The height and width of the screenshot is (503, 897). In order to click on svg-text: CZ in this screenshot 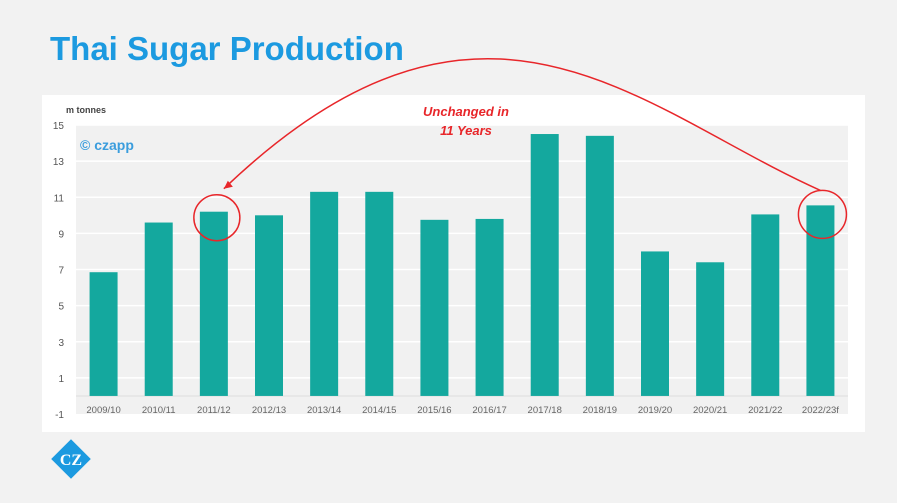, I will do `click(71, 460)`.